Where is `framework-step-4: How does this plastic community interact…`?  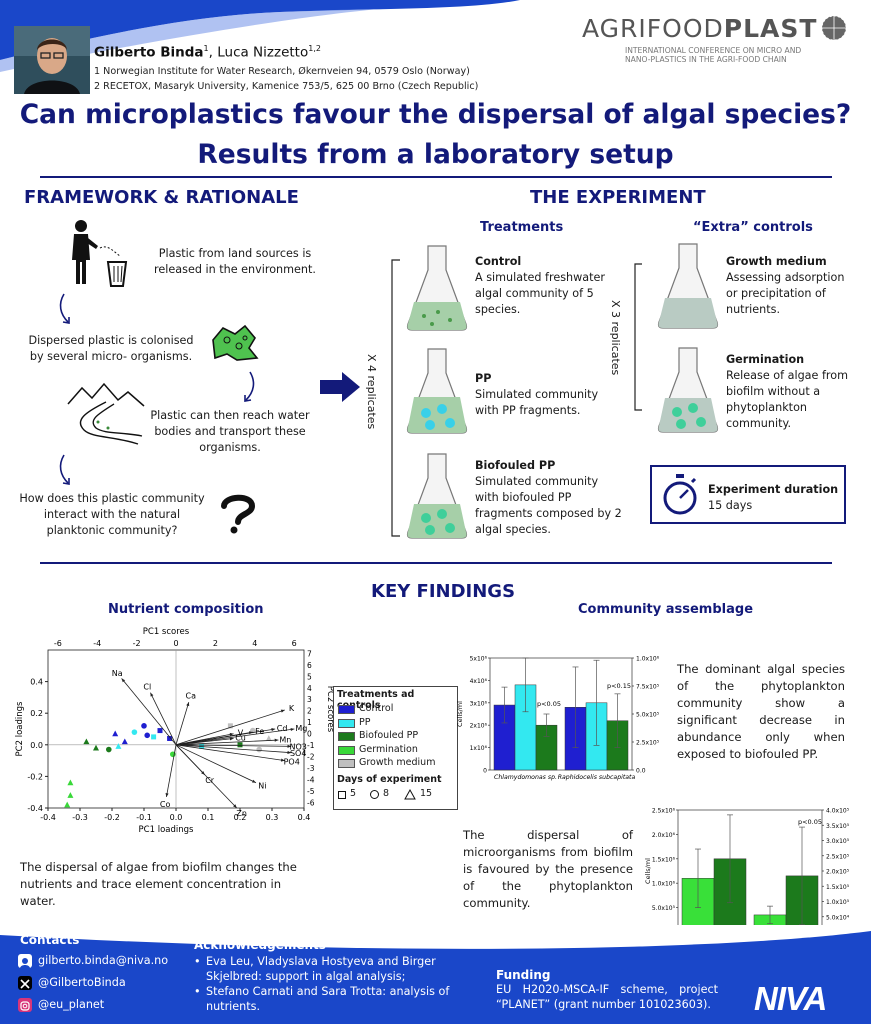
framework-step-4: How does this plastic community interact… is located at coordinates (112, 514).